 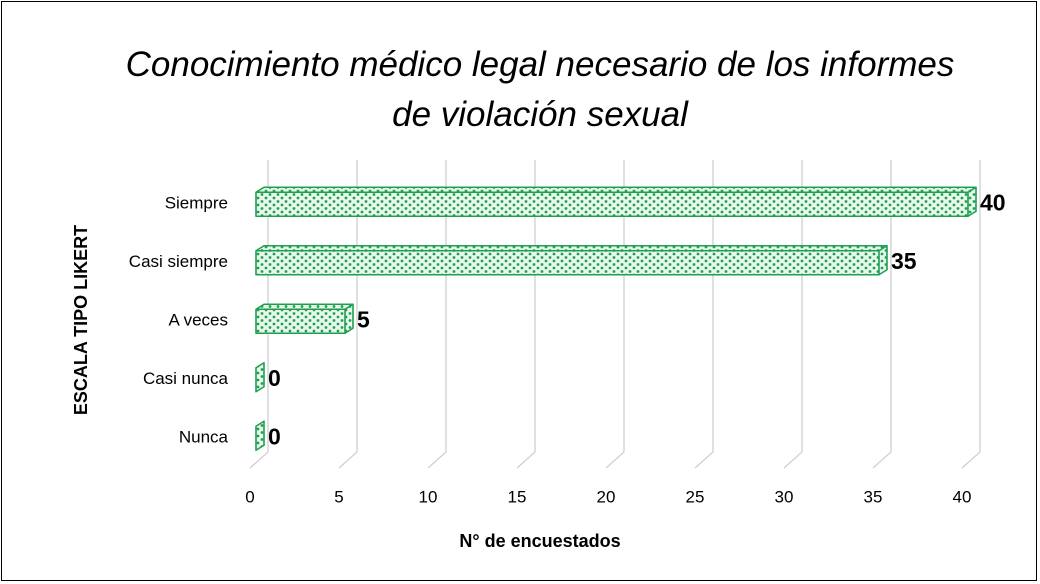 What do you see at coordinates (904, 261) in the screenshot?
I see `data-label: 35` at bounding box center [904, 261].